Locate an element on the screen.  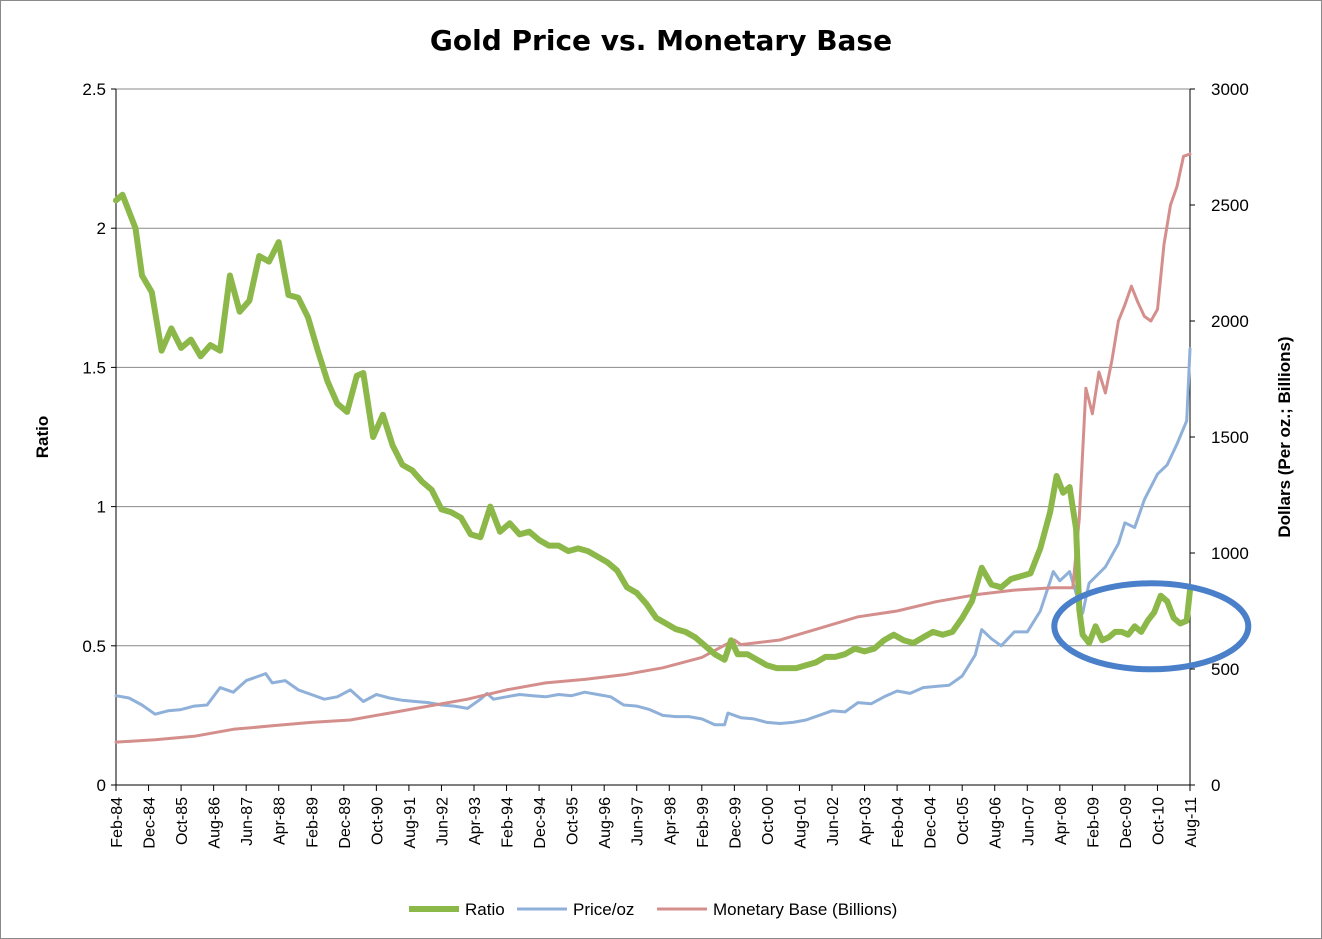
y-tick-label-left: 1 is located at coordinates (101, 507).